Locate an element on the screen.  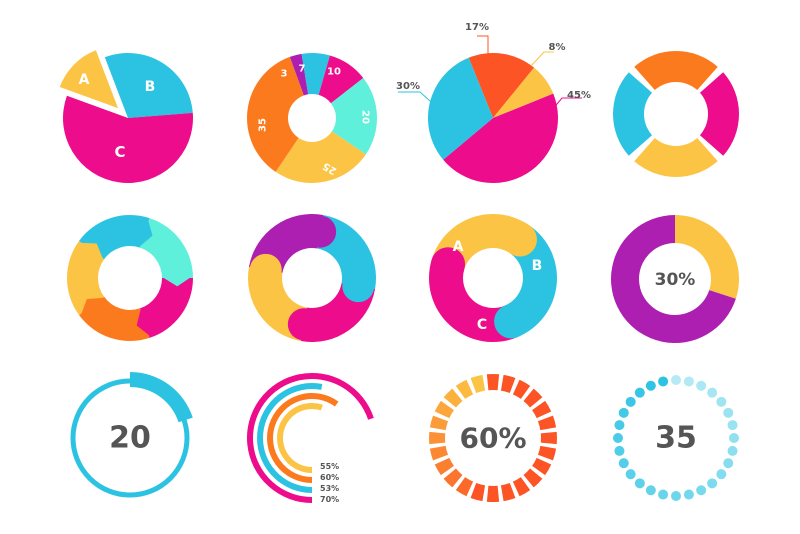
pie-abc-label-a: A is located at coordinates (84, 80).